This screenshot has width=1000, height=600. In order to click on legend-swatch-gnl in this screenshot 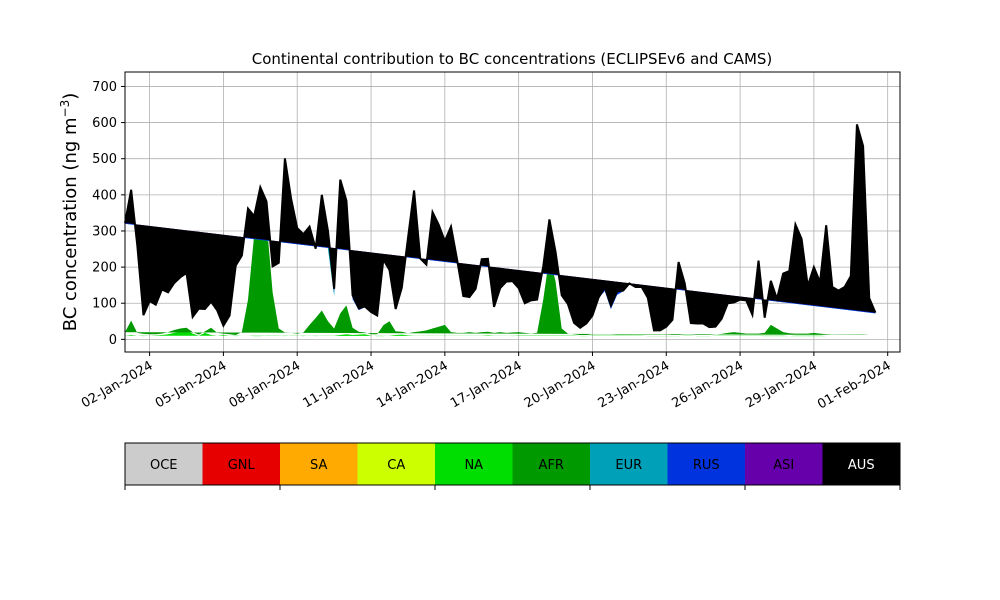, I will do `click(241, 464)`.